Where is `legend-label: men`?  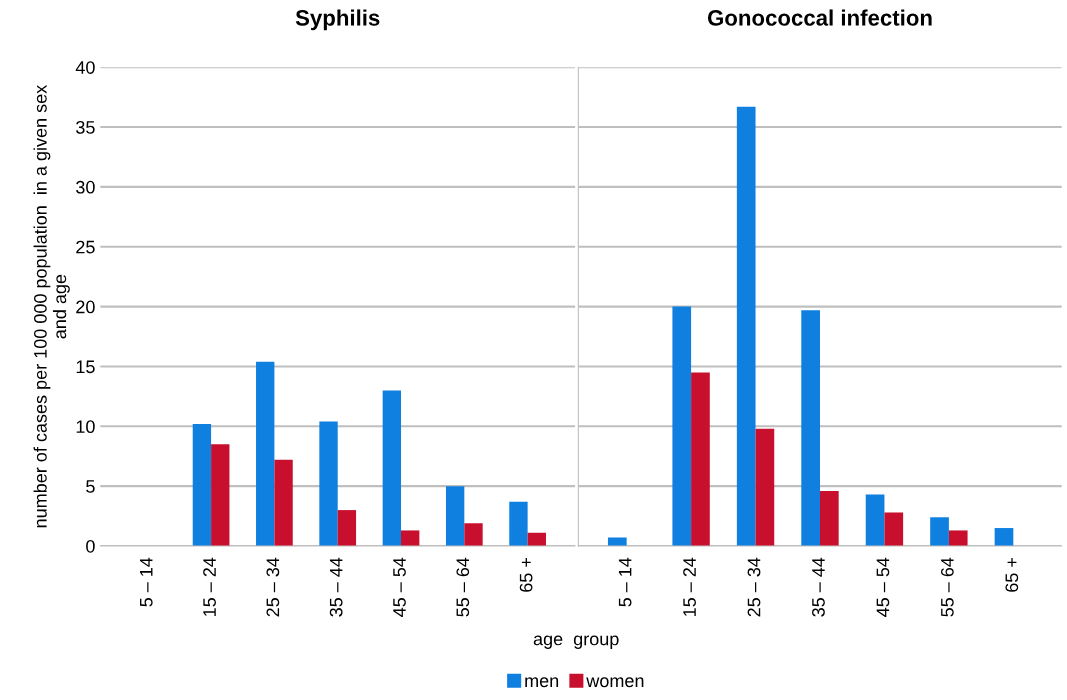 legend-label: men is located at coordinates (542, 682).